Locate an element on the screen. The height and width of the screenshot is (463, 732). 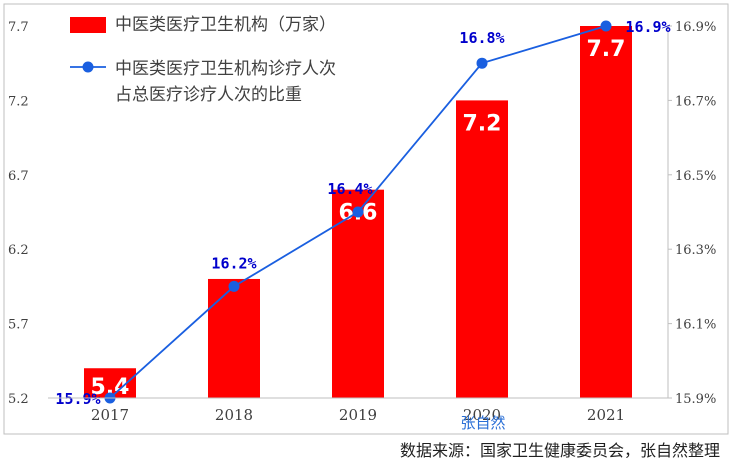
line-value-label: 16.4% is located at coordinates (349, 189).